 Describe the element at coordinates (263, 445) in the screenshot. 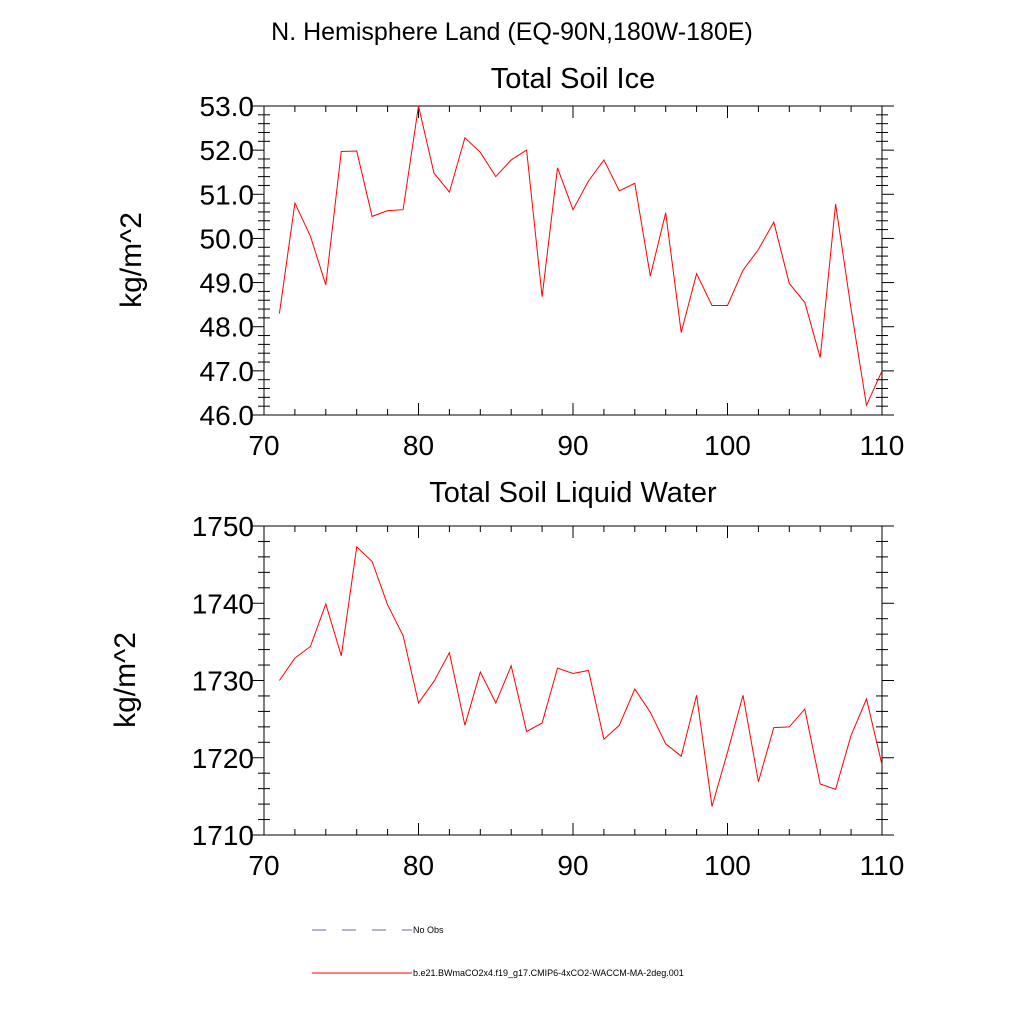

I see `soil-ice-xtick-label: 70` at that location.